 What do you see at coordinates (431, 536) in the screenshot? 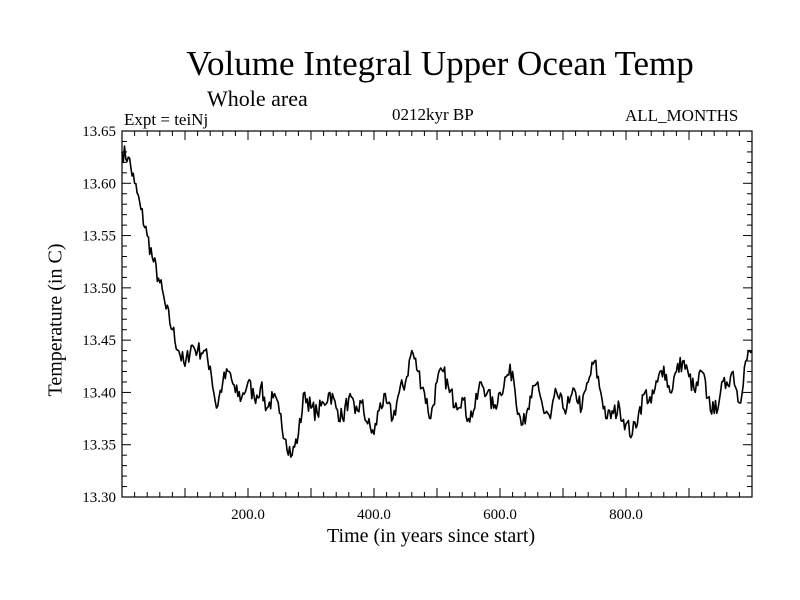
I see `x-axis-label: Time (in years since start)` at bounding box center [431, 536].